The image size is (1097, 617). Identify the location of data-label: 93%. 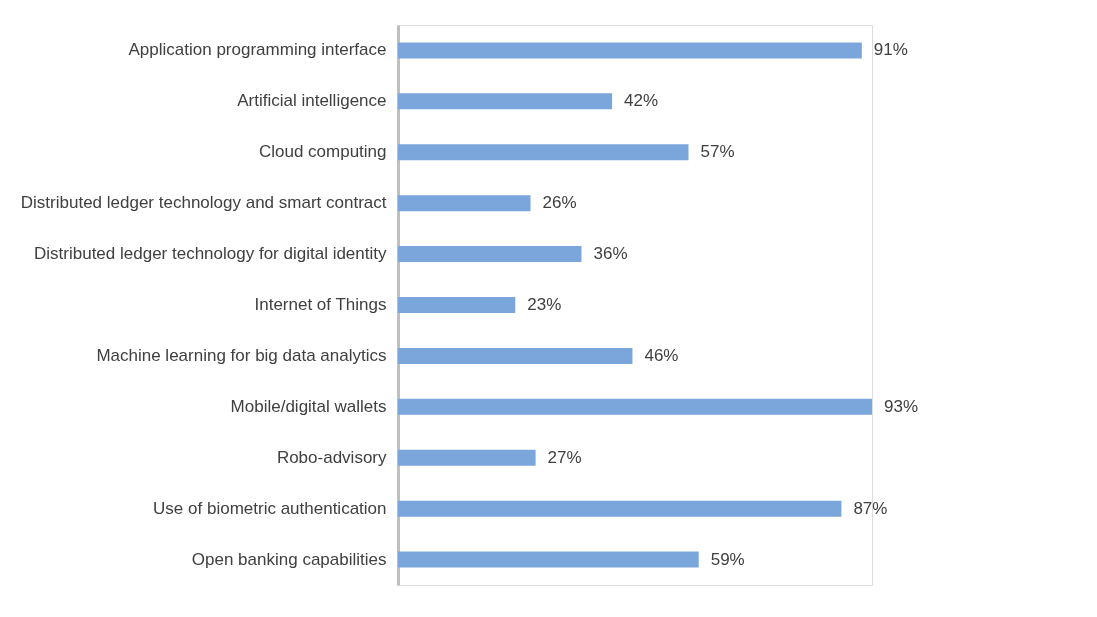
(901, 406).